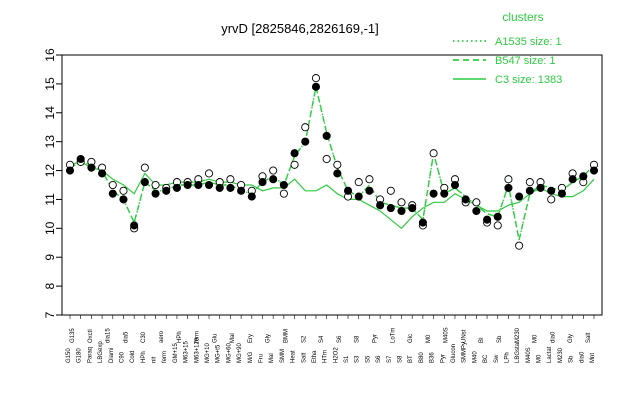 Image resolution: width=640 pixels, height=400 pixels. I want to click on x-tick-label: B80, so click(422, 357).